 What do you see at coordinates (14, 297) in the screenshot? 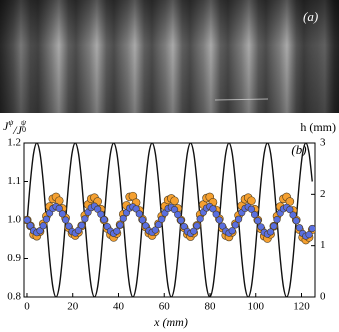
I see `y-tick-label: 0.8` at bounding box center [14, 297].